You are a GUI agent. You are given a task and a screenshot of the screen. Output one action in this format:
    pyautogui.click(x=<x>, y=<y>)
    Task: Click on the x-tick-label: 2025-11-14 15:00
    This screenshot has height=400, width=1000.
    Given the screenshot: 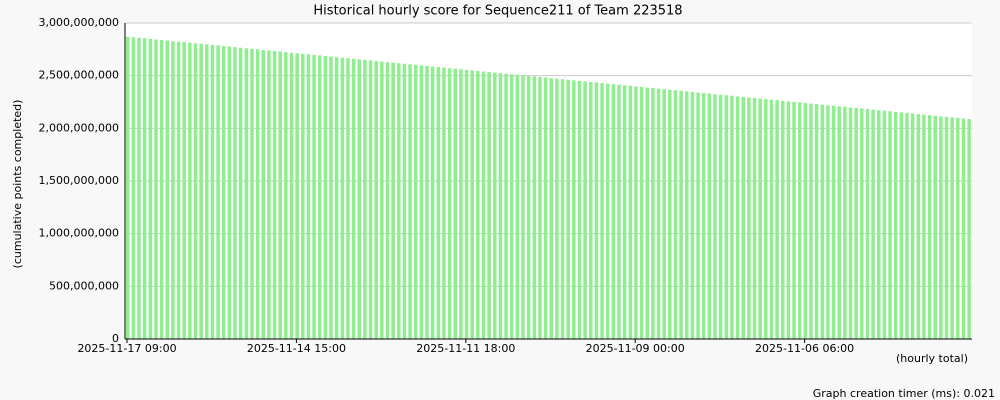 What is the action you would take?
    pyautogui.click(x=296, y=348)
    